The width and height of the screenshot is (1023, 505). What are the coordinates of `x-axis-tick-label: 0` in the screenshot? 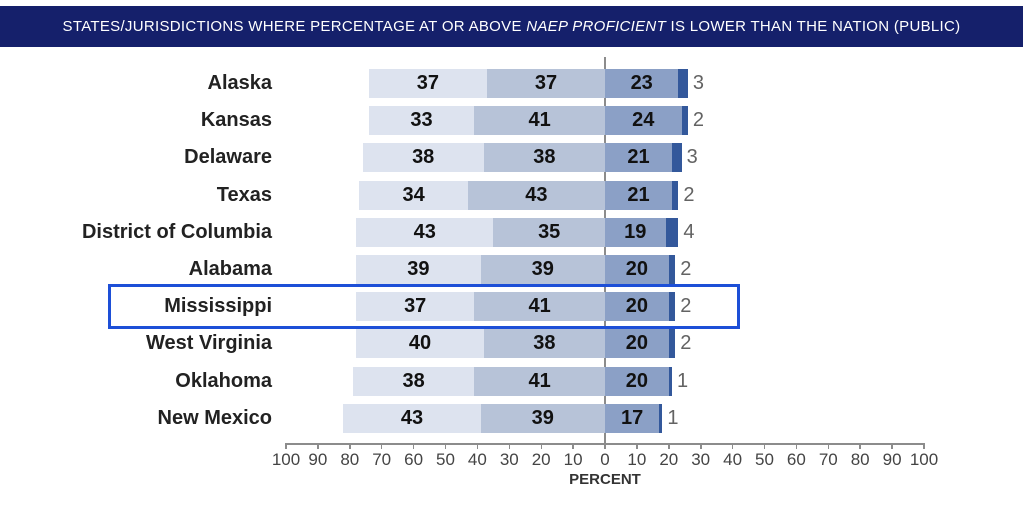 It's located at (605, 459).